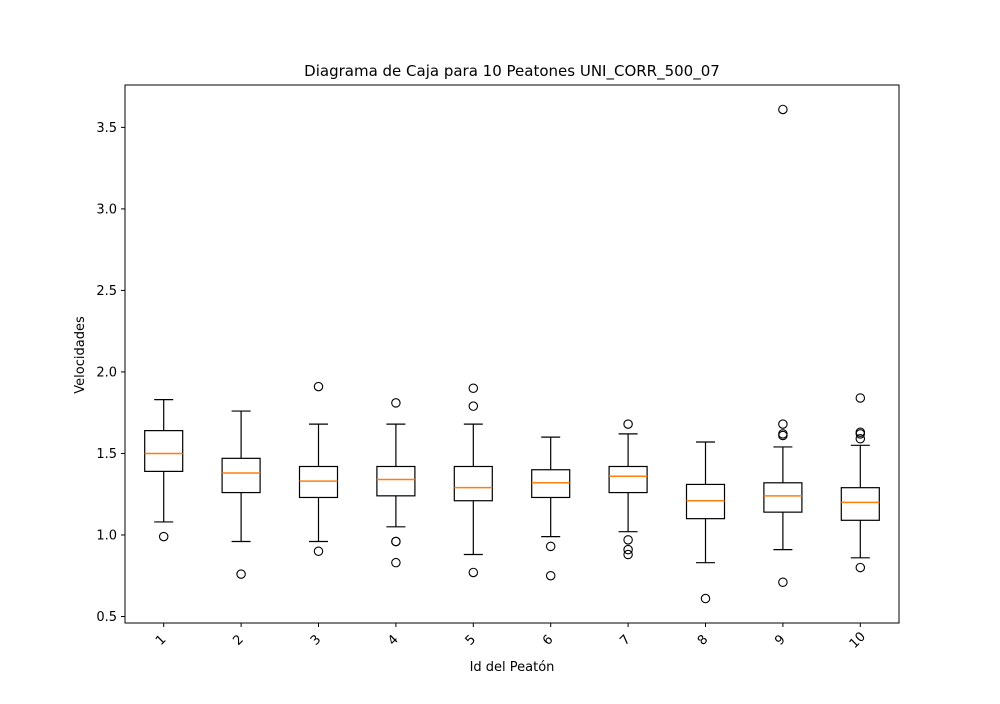 The width and height of the screenshot is (1000, 704). Describe the element at coordinates (106, 291) in the screenshot. I see `y-tick-label: 2.5` at that location.